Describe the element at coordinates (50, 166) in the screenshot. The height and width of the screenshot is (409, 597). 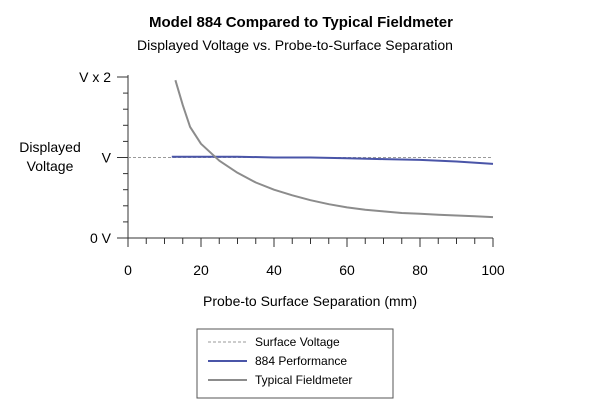
I see `y-axis-label-line-2: Voltage` at that location.